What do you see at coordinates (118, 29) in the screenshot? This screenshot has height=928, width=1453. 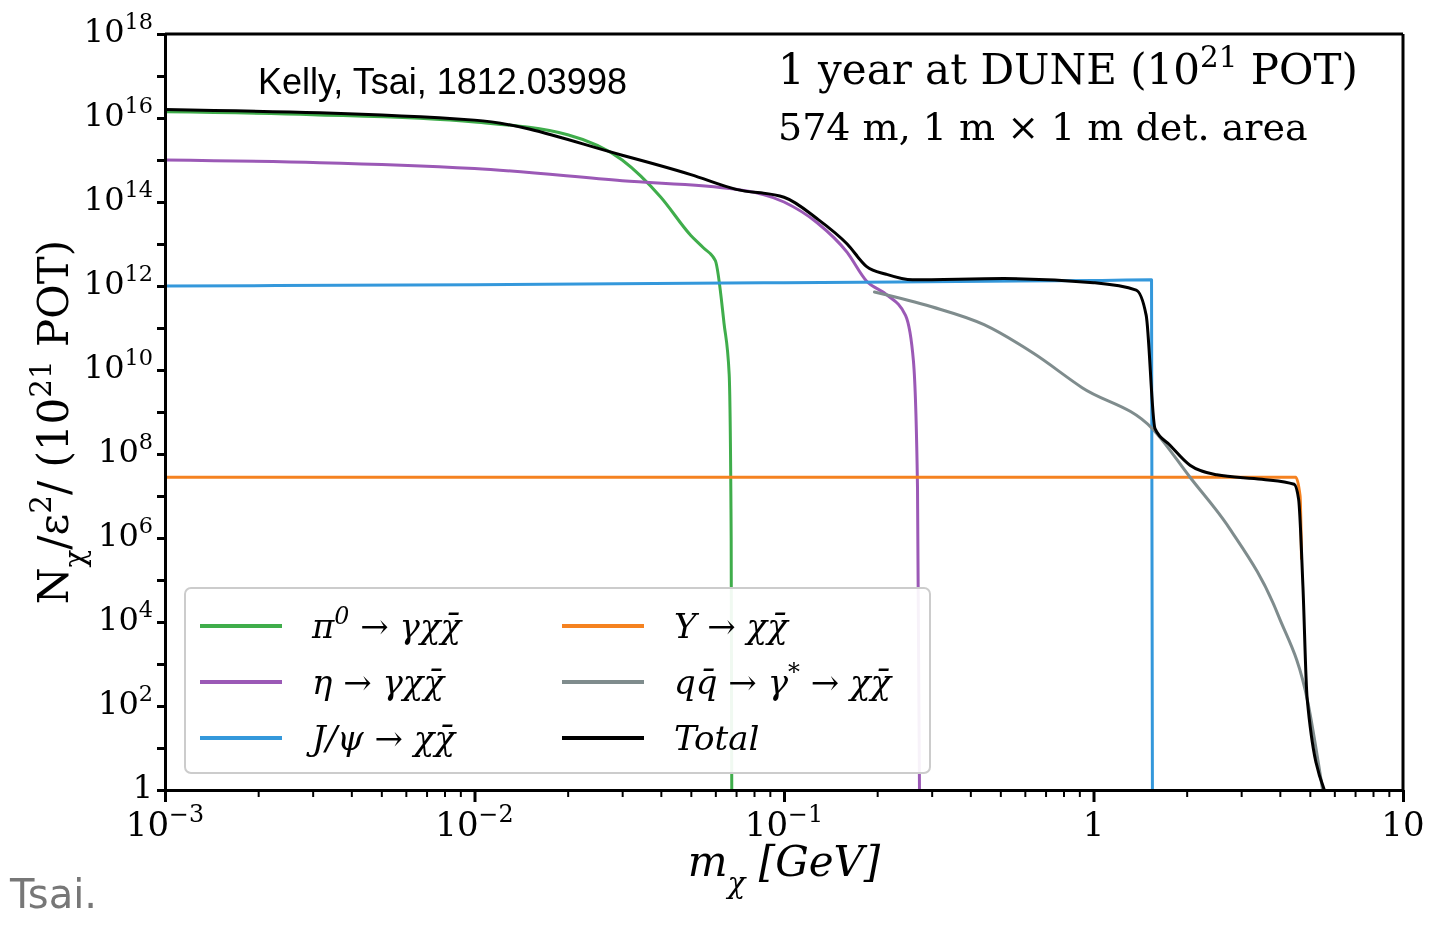 I see `y-tick-label: 10$^{18}$` at bounding box center [118, 29].